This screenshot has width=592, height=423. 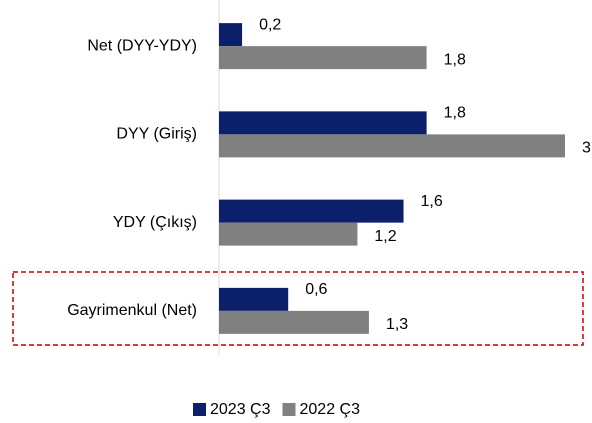 I want to click on value-label: 1,6, so click(x=432, y=201).